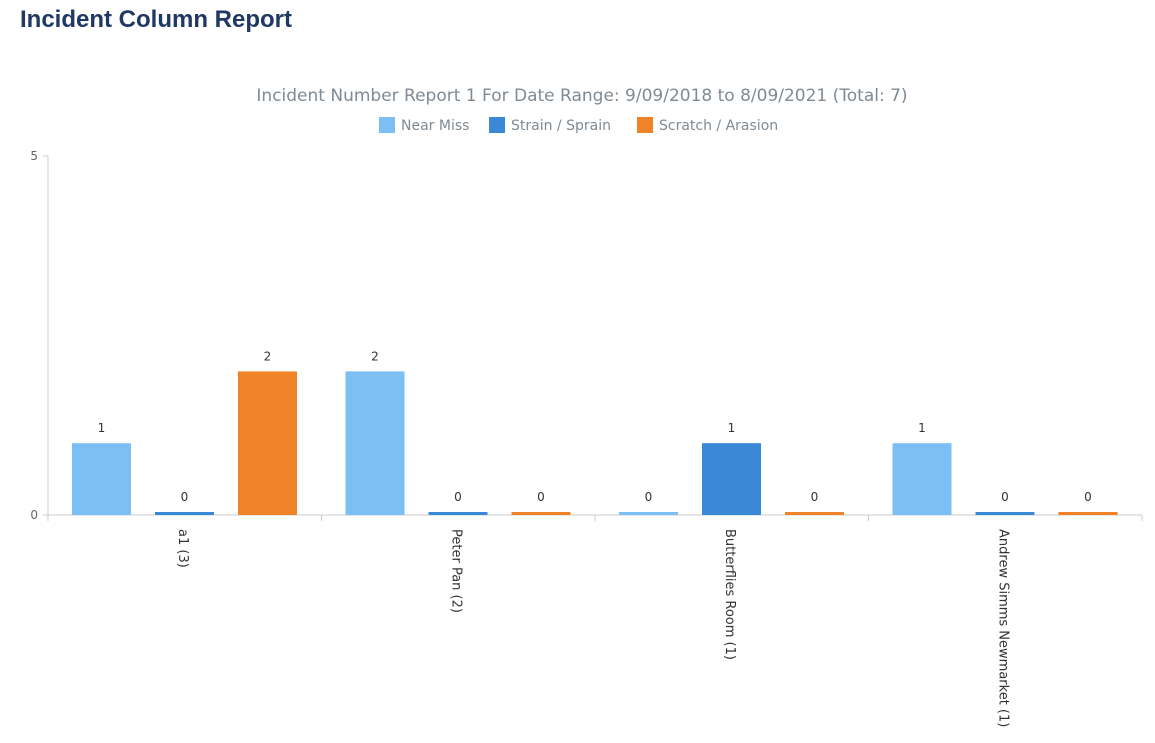 This screenshot has height=743, width=1155. What do you see at coordinates (156, 19) in the screenshot?
I see `page-title: Incident Column Report` at bounding box center [156, 19].